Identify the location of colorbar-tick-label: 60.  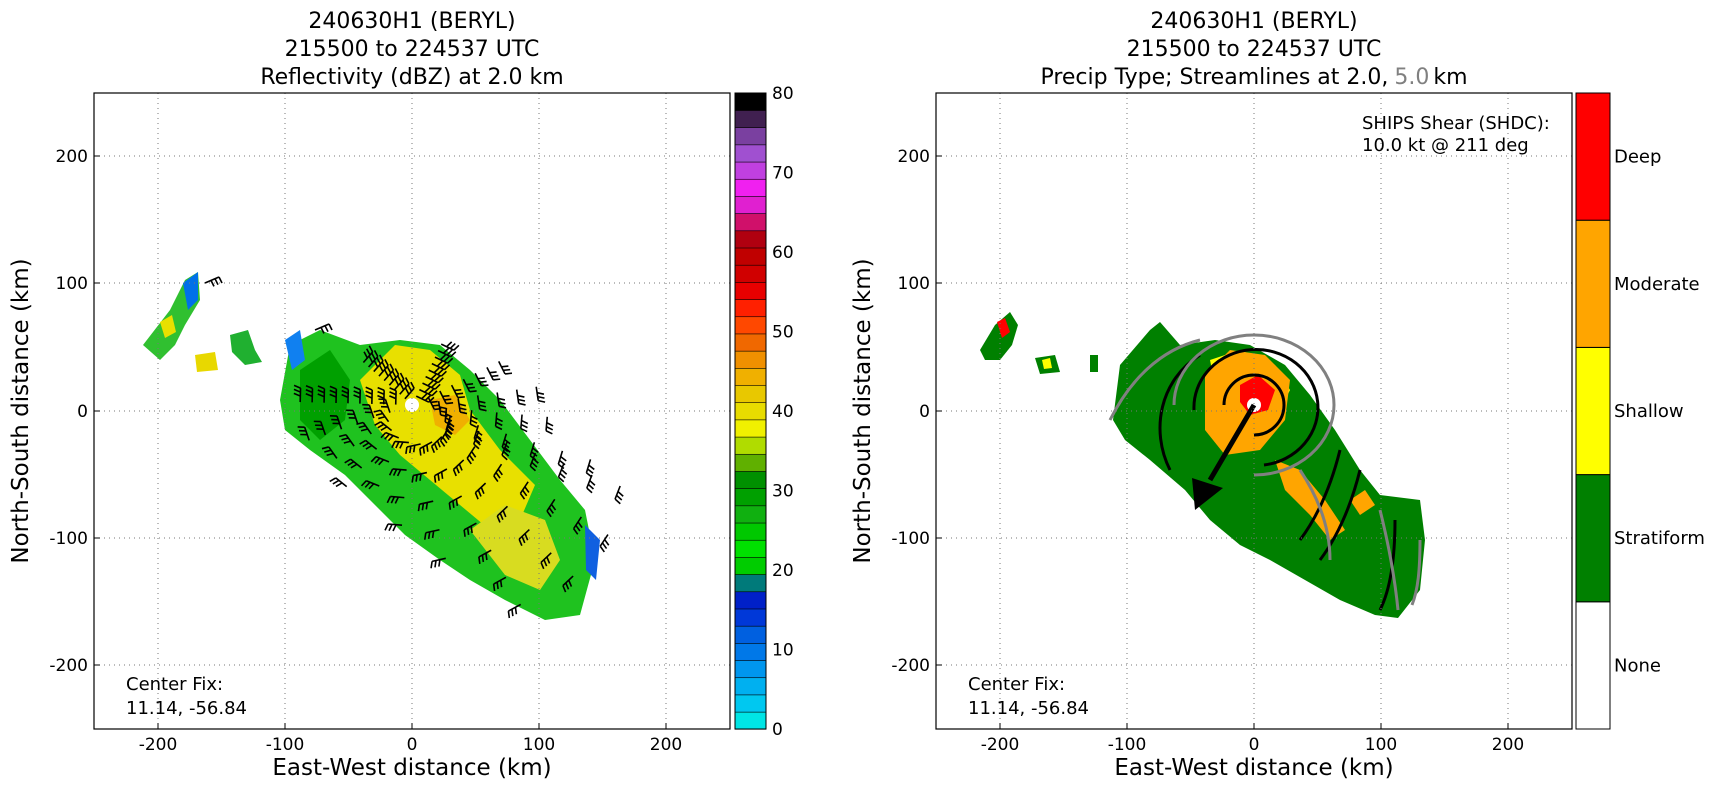
(783, 253).